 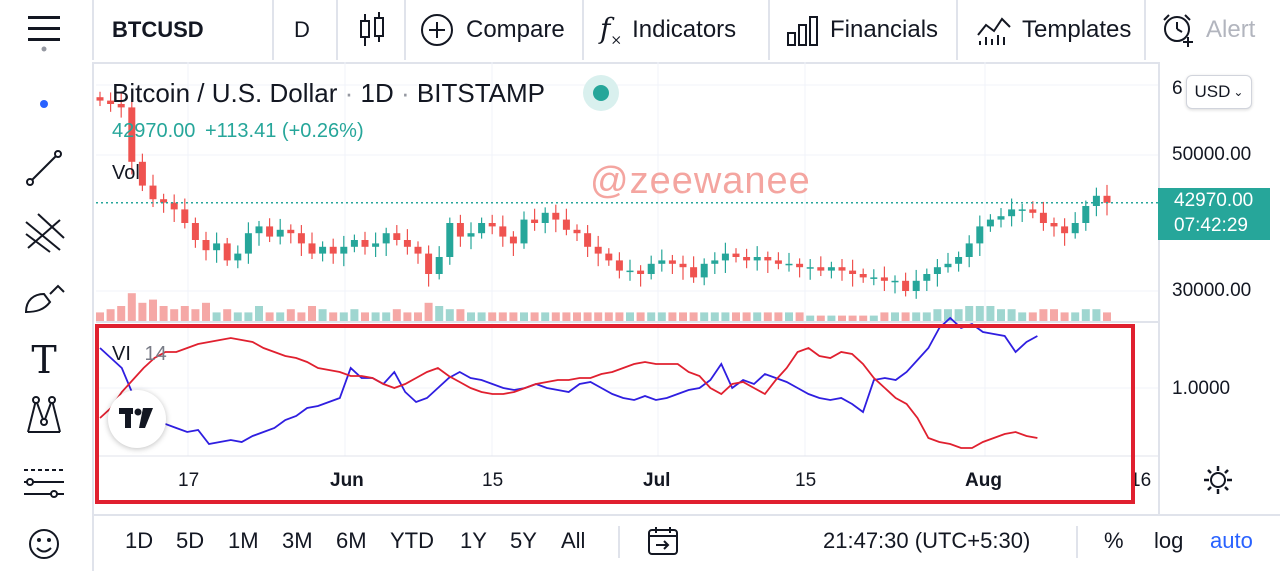 What do you see at coordinates (492, 30) in the screenshot?
I see `compare-button: Compare` at bounding box center [492, 30].